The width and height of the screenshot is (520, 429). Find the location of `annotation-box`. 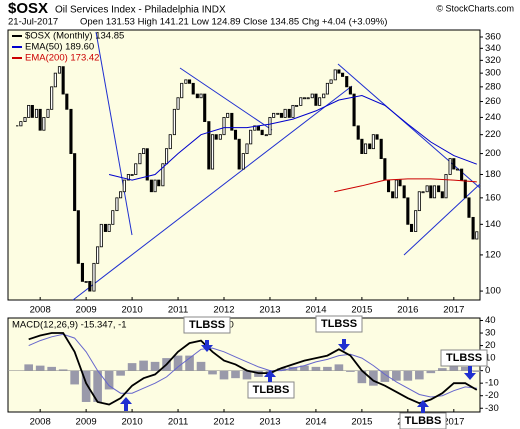

annotation-box is located at coordinates (339, 324).